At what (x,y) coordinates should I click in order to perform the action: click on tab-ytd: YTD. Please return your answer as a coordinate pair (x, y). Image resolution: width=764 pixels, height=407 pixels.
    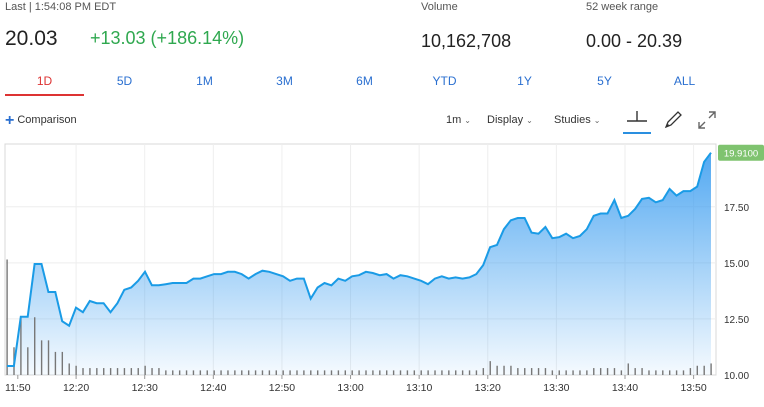
    Looking at the image, I should click on (444, 81).